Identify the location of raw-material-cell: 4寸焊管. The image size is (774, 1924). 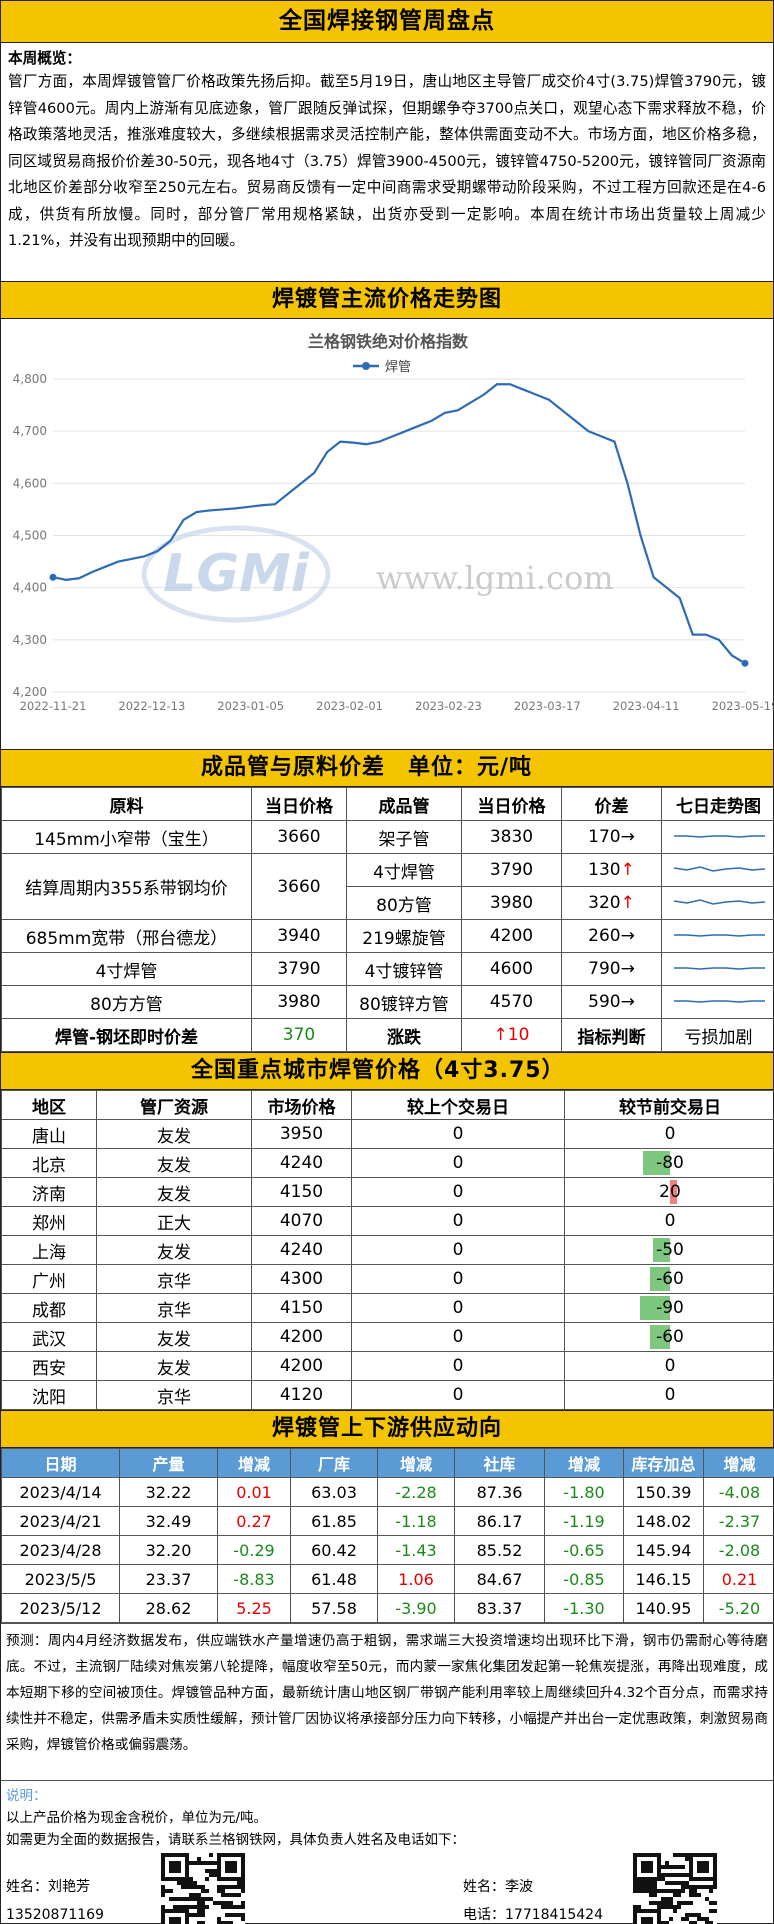
(126, 969).